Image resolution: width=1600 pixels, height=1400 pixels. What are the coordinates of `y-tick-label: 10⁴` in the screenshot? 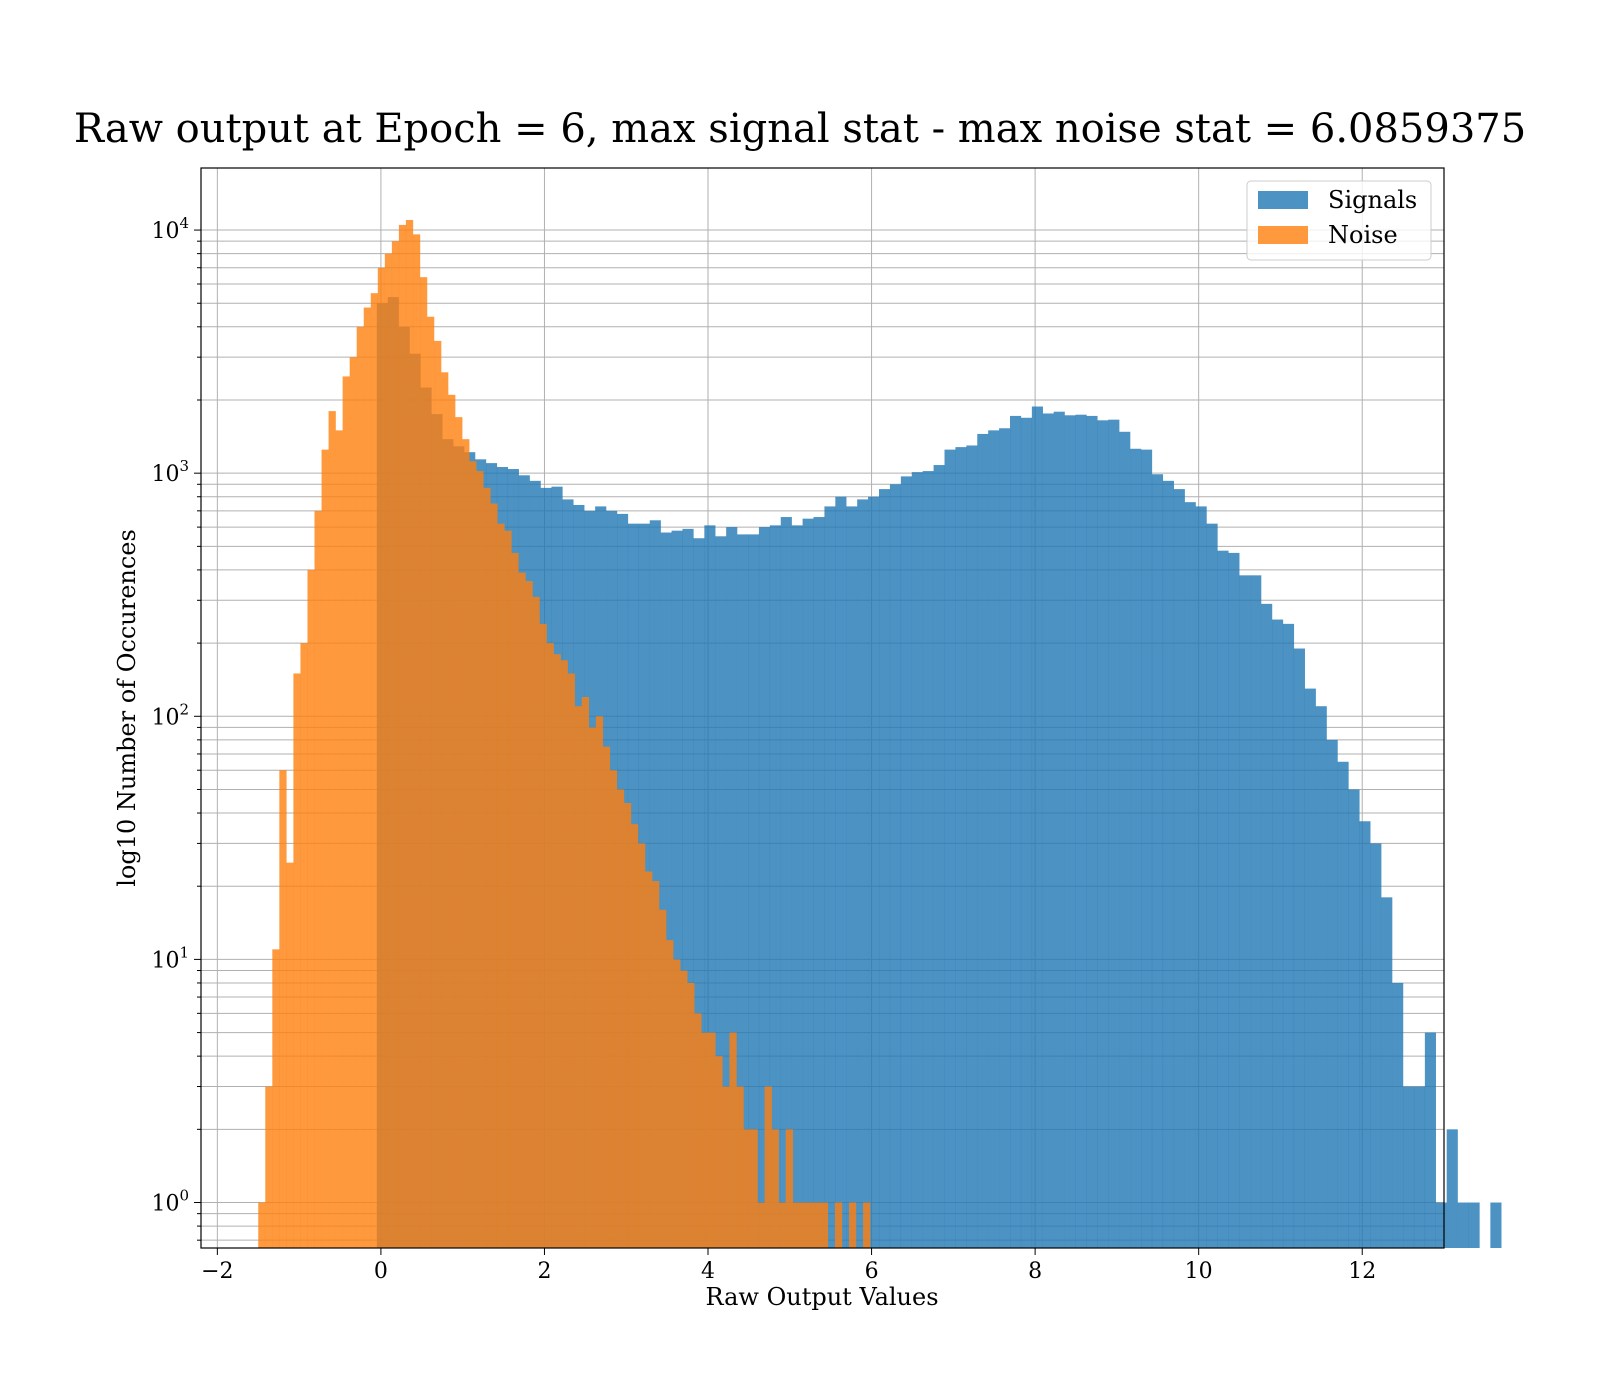 It's located at (170, 229).